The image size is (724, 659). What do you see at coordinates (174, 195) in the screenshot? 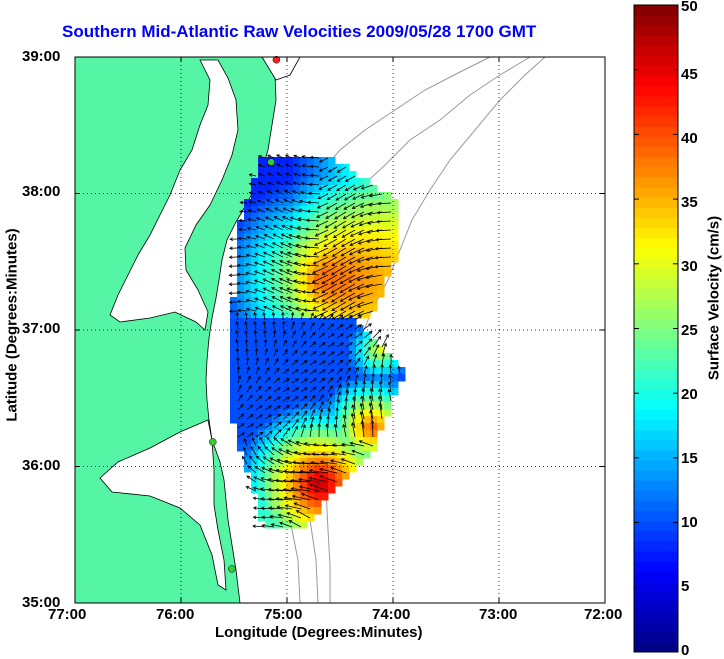
I see `chesapeake-bay` at bounding box center [174, 195].